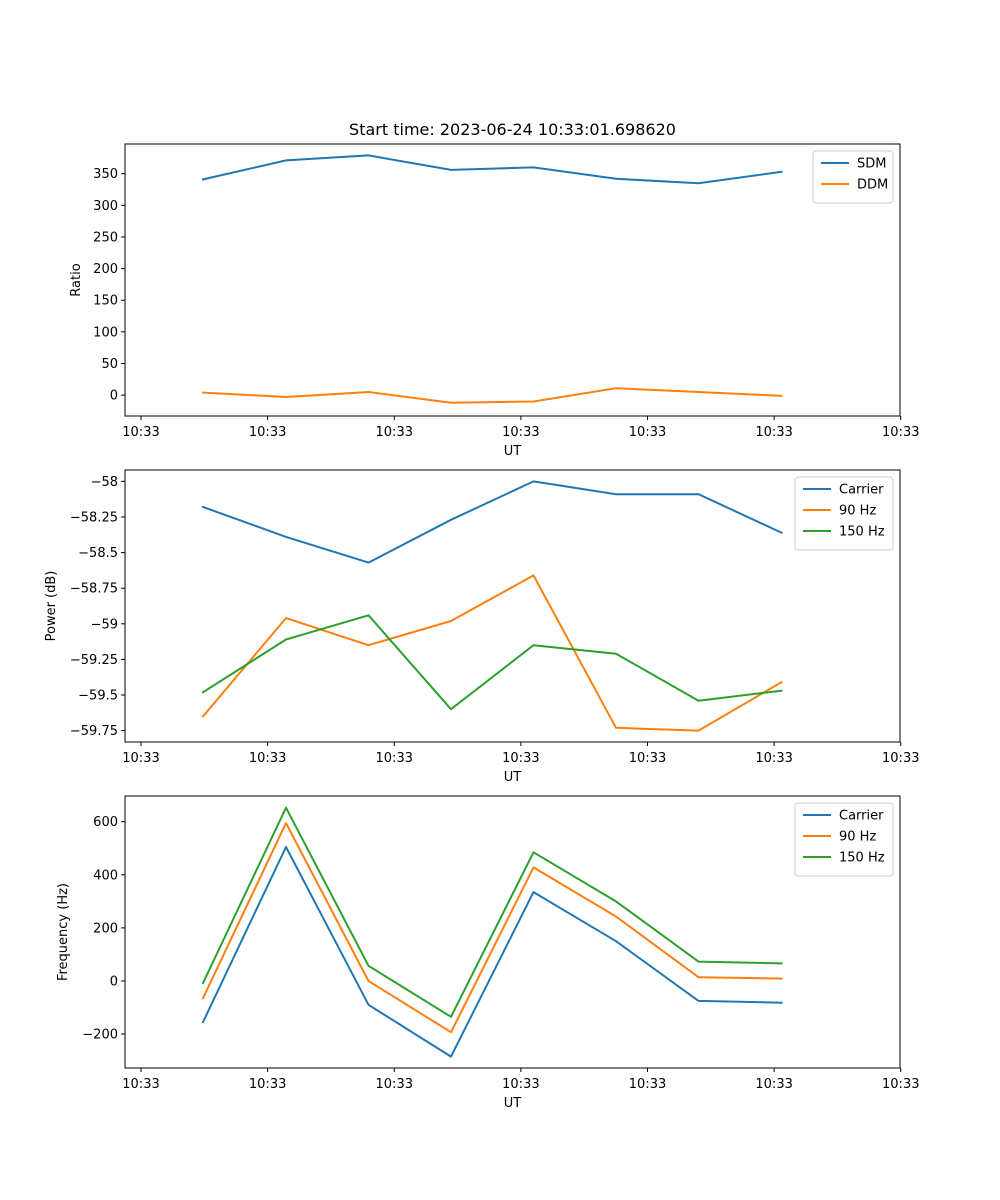 This screenshot has height=1200, width=1000. What do you see at coordinates (94, 660) in the screenshot?
I see `y-tick-label: −59.25` at bounding box center [94, 660].